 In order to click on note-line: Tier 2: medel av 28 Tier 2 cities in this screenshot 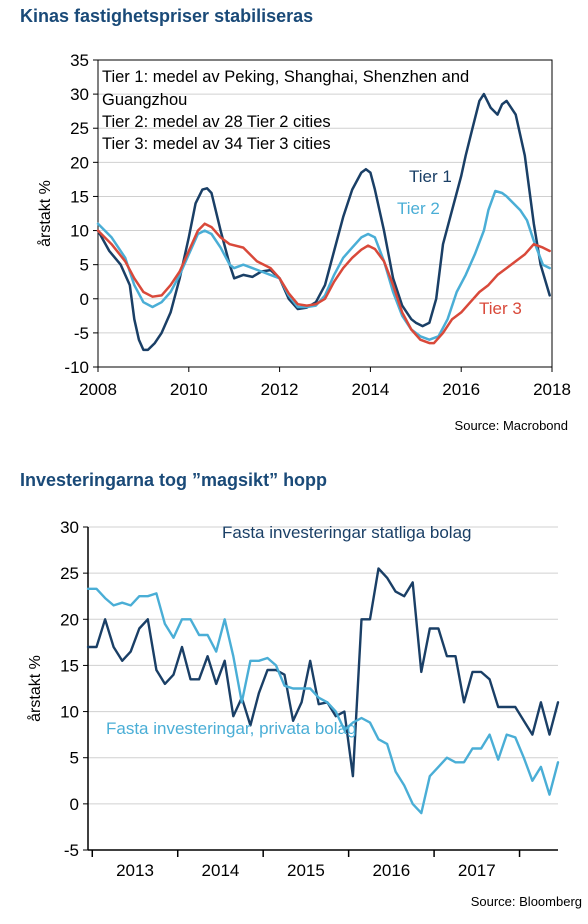, I will do `click(216, 122)`.